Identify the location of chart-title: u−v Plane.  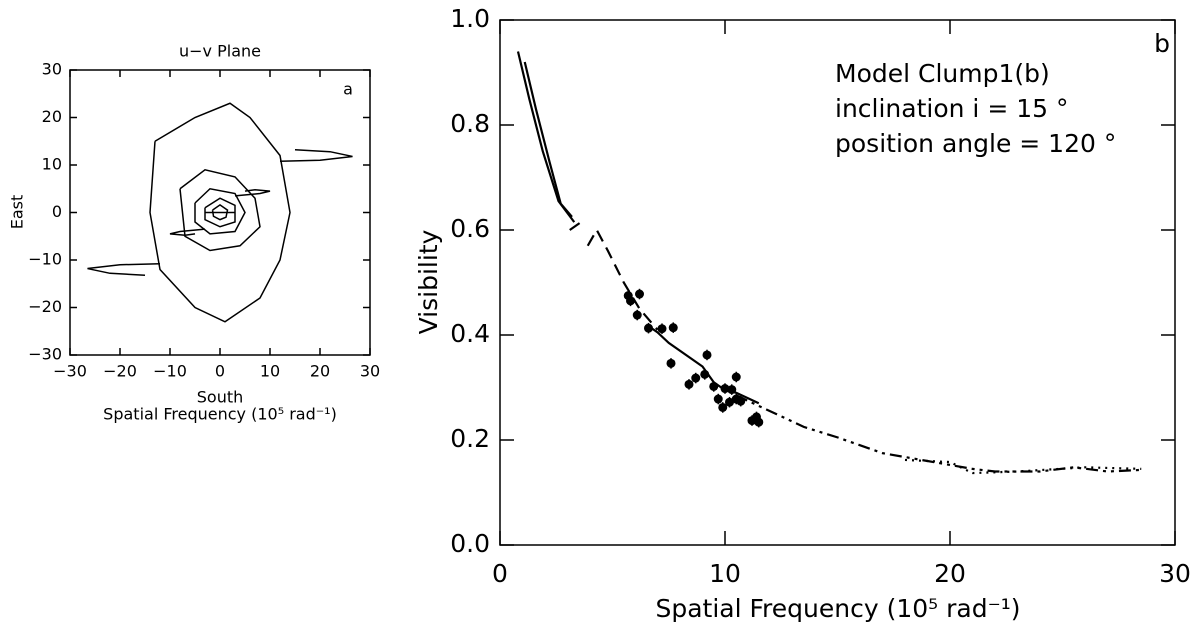
(220, 51).